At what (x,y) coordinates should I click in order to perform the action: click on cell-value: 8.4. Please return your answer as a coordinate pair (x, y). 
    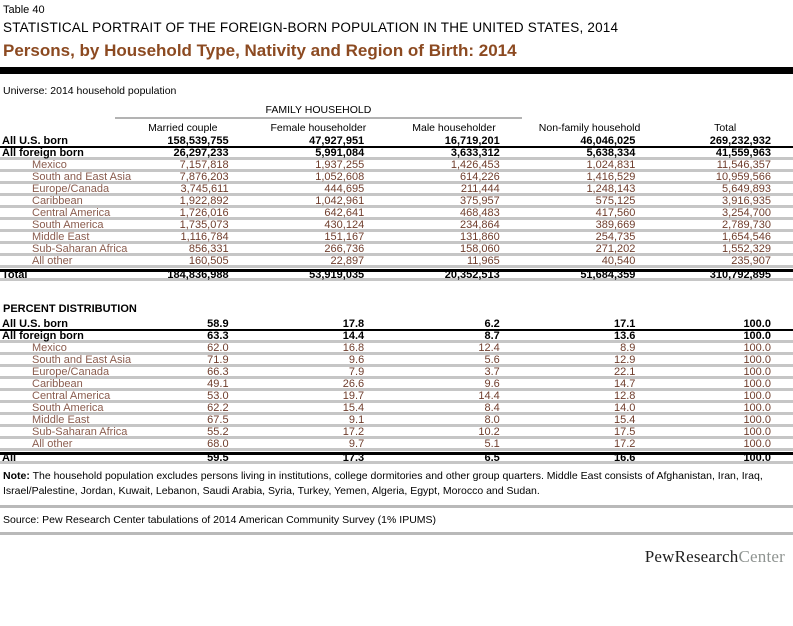
    Looking at the image, I should click on (492, 407).